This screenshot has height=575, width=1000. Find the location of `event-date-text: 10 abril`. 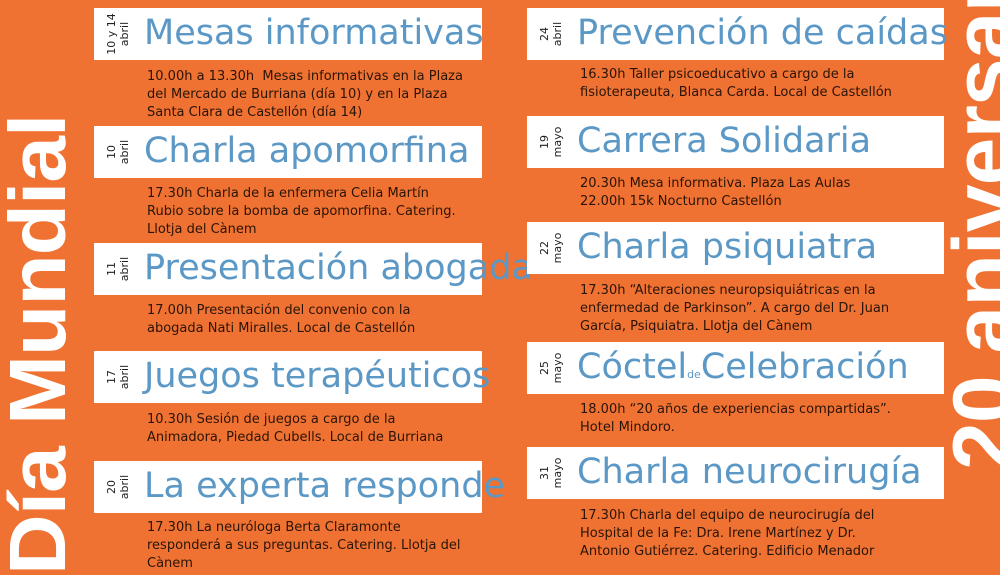

event-date-text: 10 abril is located at coordinates (118, 152).